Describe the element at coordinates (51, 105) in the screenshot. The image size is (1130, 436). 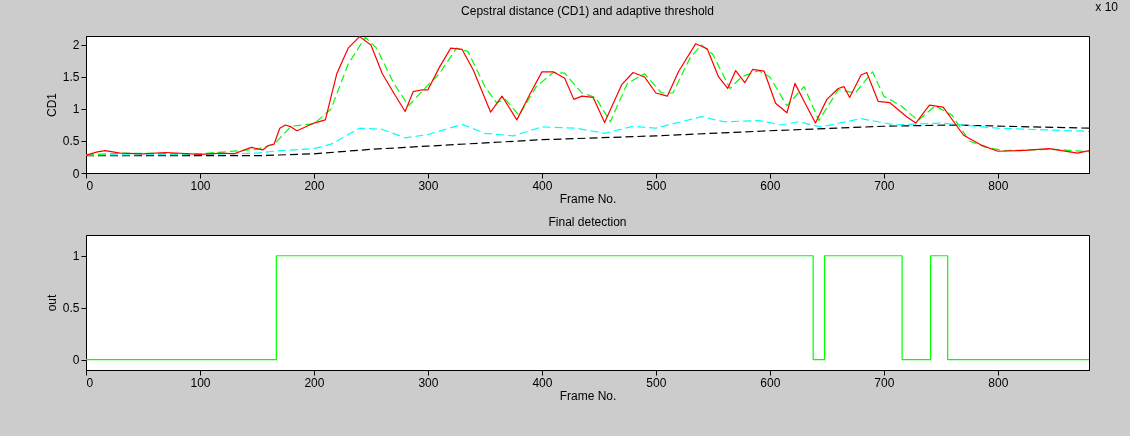
I see `y-axis-title: CD1` at that location.